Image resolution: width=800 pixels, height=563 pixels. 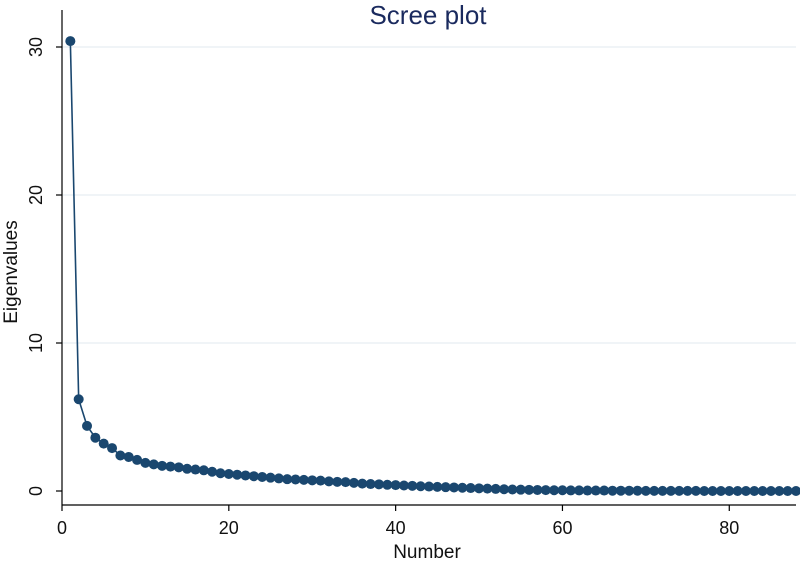 What do you see at coordinates (62, 528) in the screenshot?
I see `x-tick-label: 0` at bounding box center [62, 528].